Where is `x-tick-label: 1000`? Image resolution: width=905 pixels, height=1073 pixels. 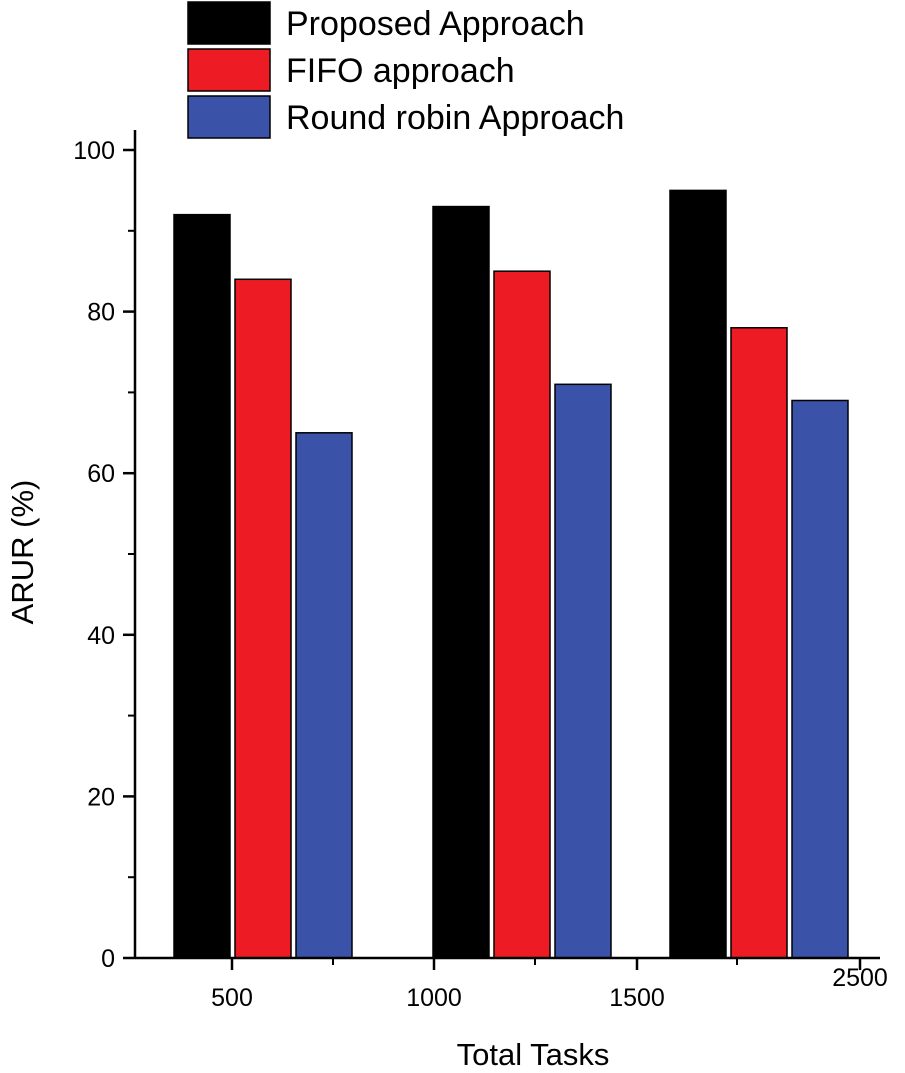
x-tick-label: 1000 is located at coordinates (434, 998).